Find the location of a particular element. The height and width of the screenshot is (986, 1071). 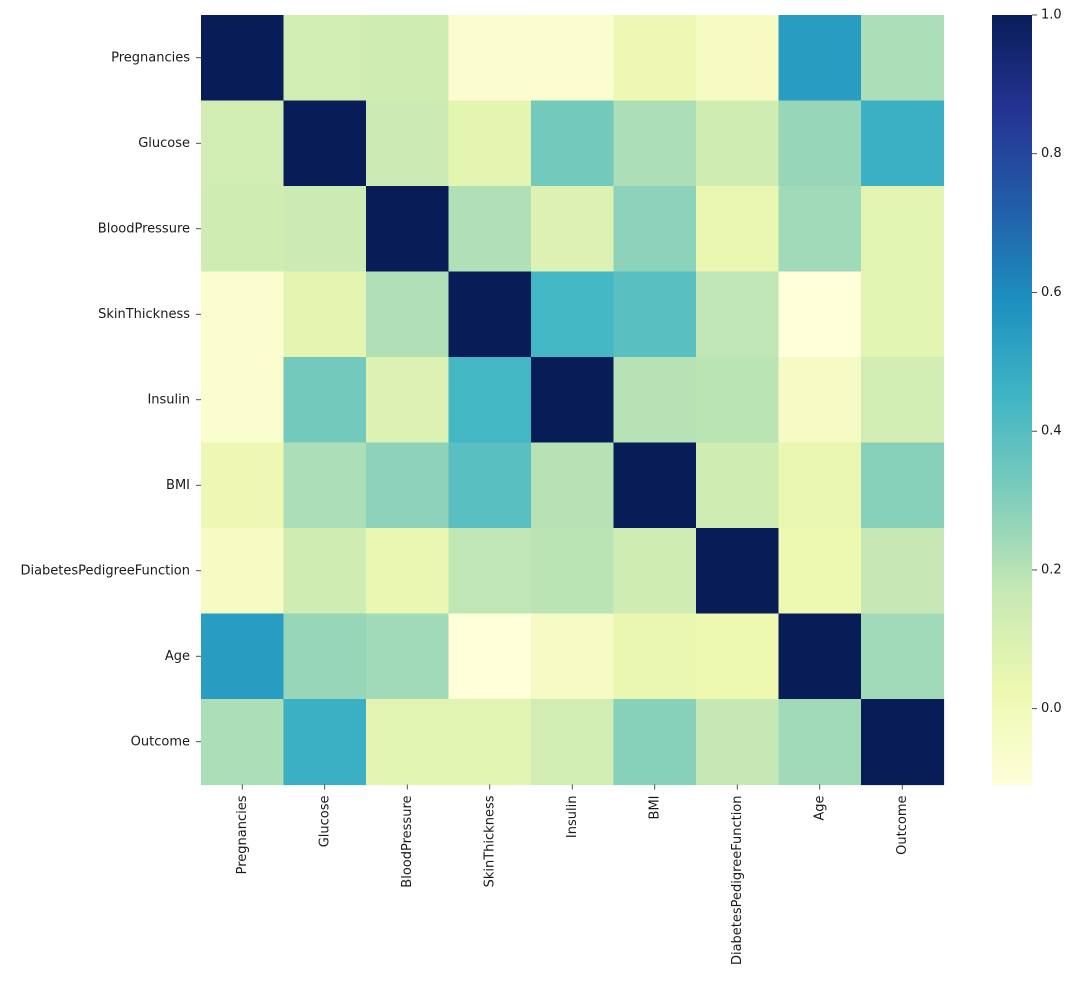

y-tick-label: BMI is located at coordinates (178, 485).